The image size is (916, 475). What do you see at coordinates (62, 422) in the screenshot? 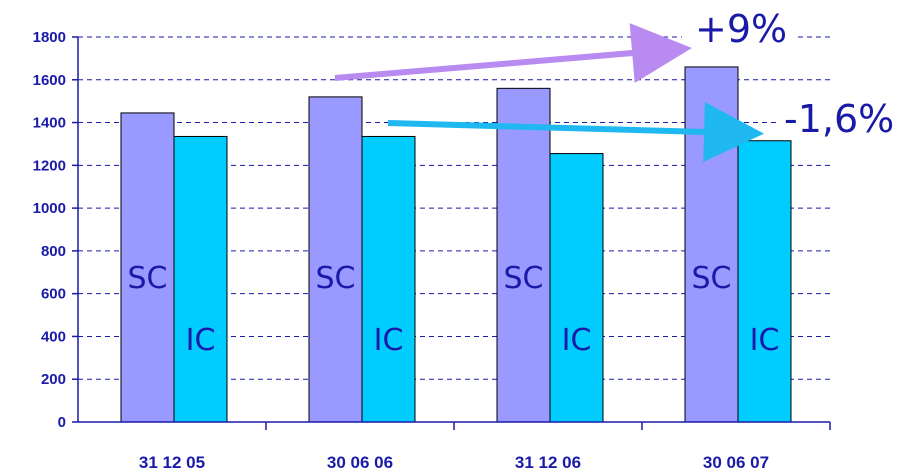
I see `y-tick-label: 0` at bounding box center [62, 422].